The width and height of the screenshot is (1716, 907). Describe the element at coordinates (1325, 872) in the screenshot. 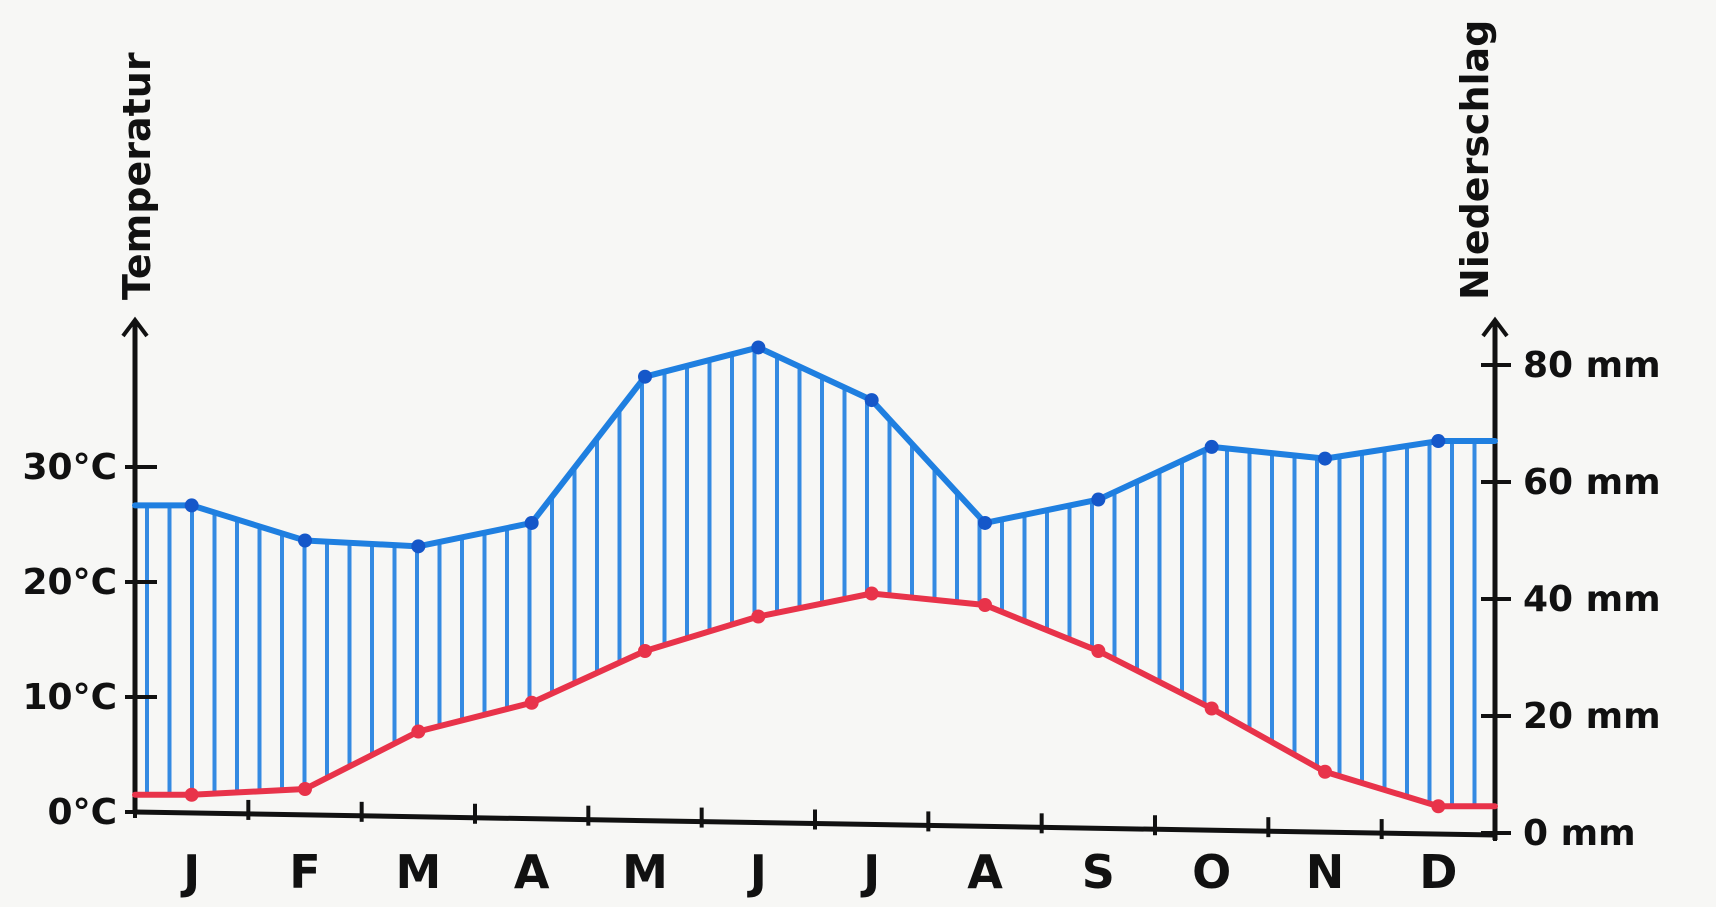

I see `month-label: N` at that location.